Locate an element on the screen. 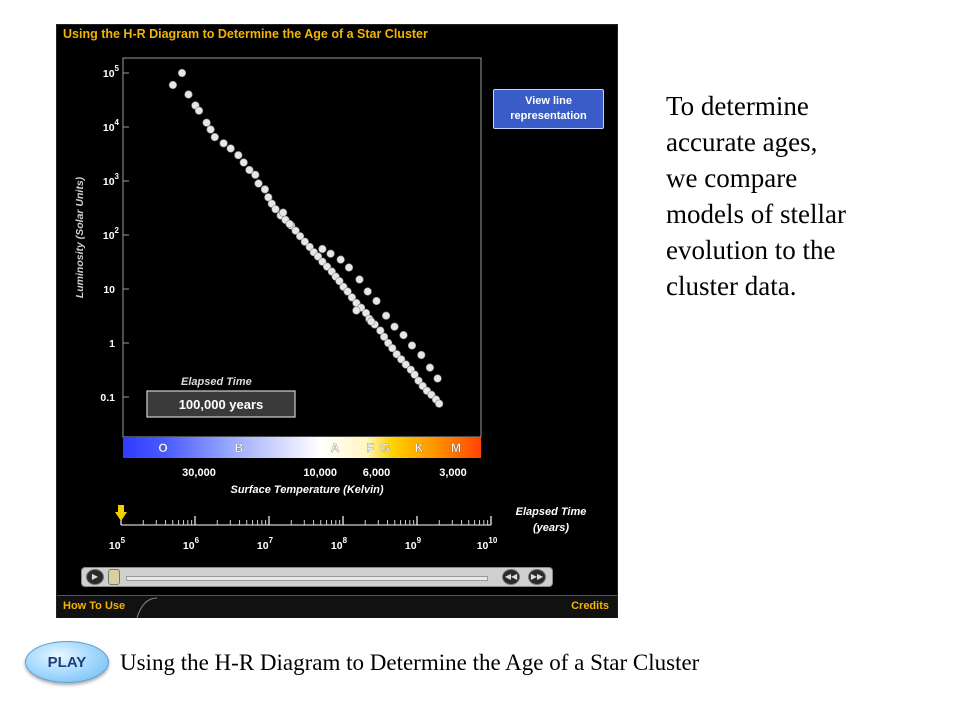  timeline-tick-label: 10⁷ is located at coordinates (265, 544).